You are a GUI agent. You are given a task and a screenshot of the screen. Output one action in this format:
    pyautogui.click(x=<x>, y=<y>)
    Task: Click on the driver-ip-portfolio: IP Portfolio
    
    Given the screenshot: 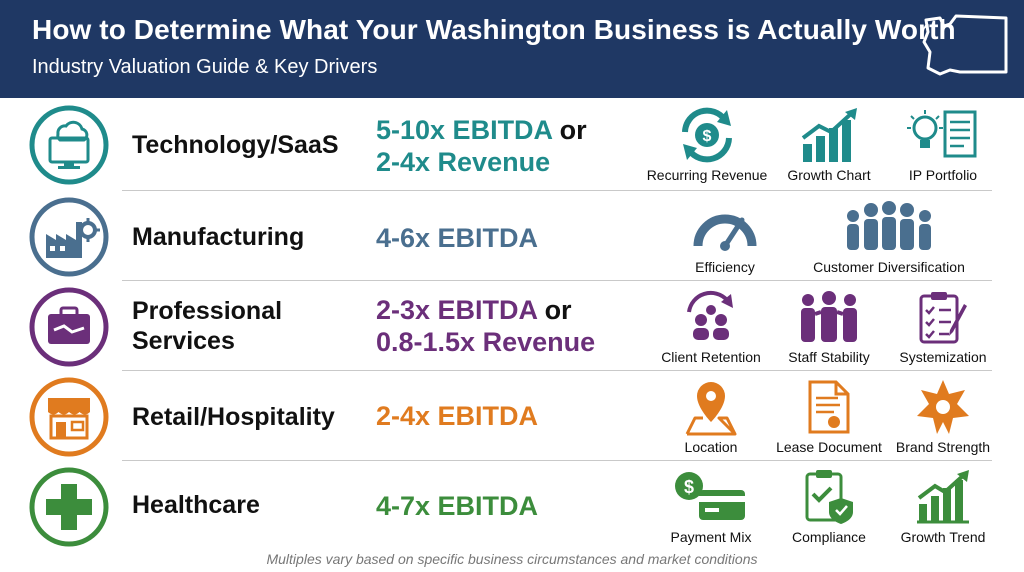 What is the action you would take?
    pyautogui.click(x=943, y=145)
    